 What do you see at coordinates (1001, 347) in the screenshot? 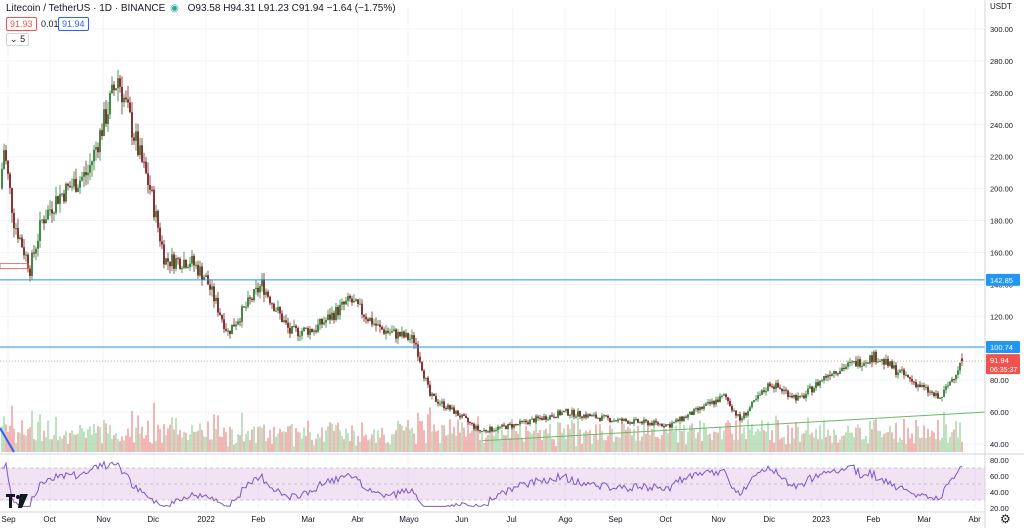
I see `price-badge-low: 100.74` at bounding box center [1001, 347].